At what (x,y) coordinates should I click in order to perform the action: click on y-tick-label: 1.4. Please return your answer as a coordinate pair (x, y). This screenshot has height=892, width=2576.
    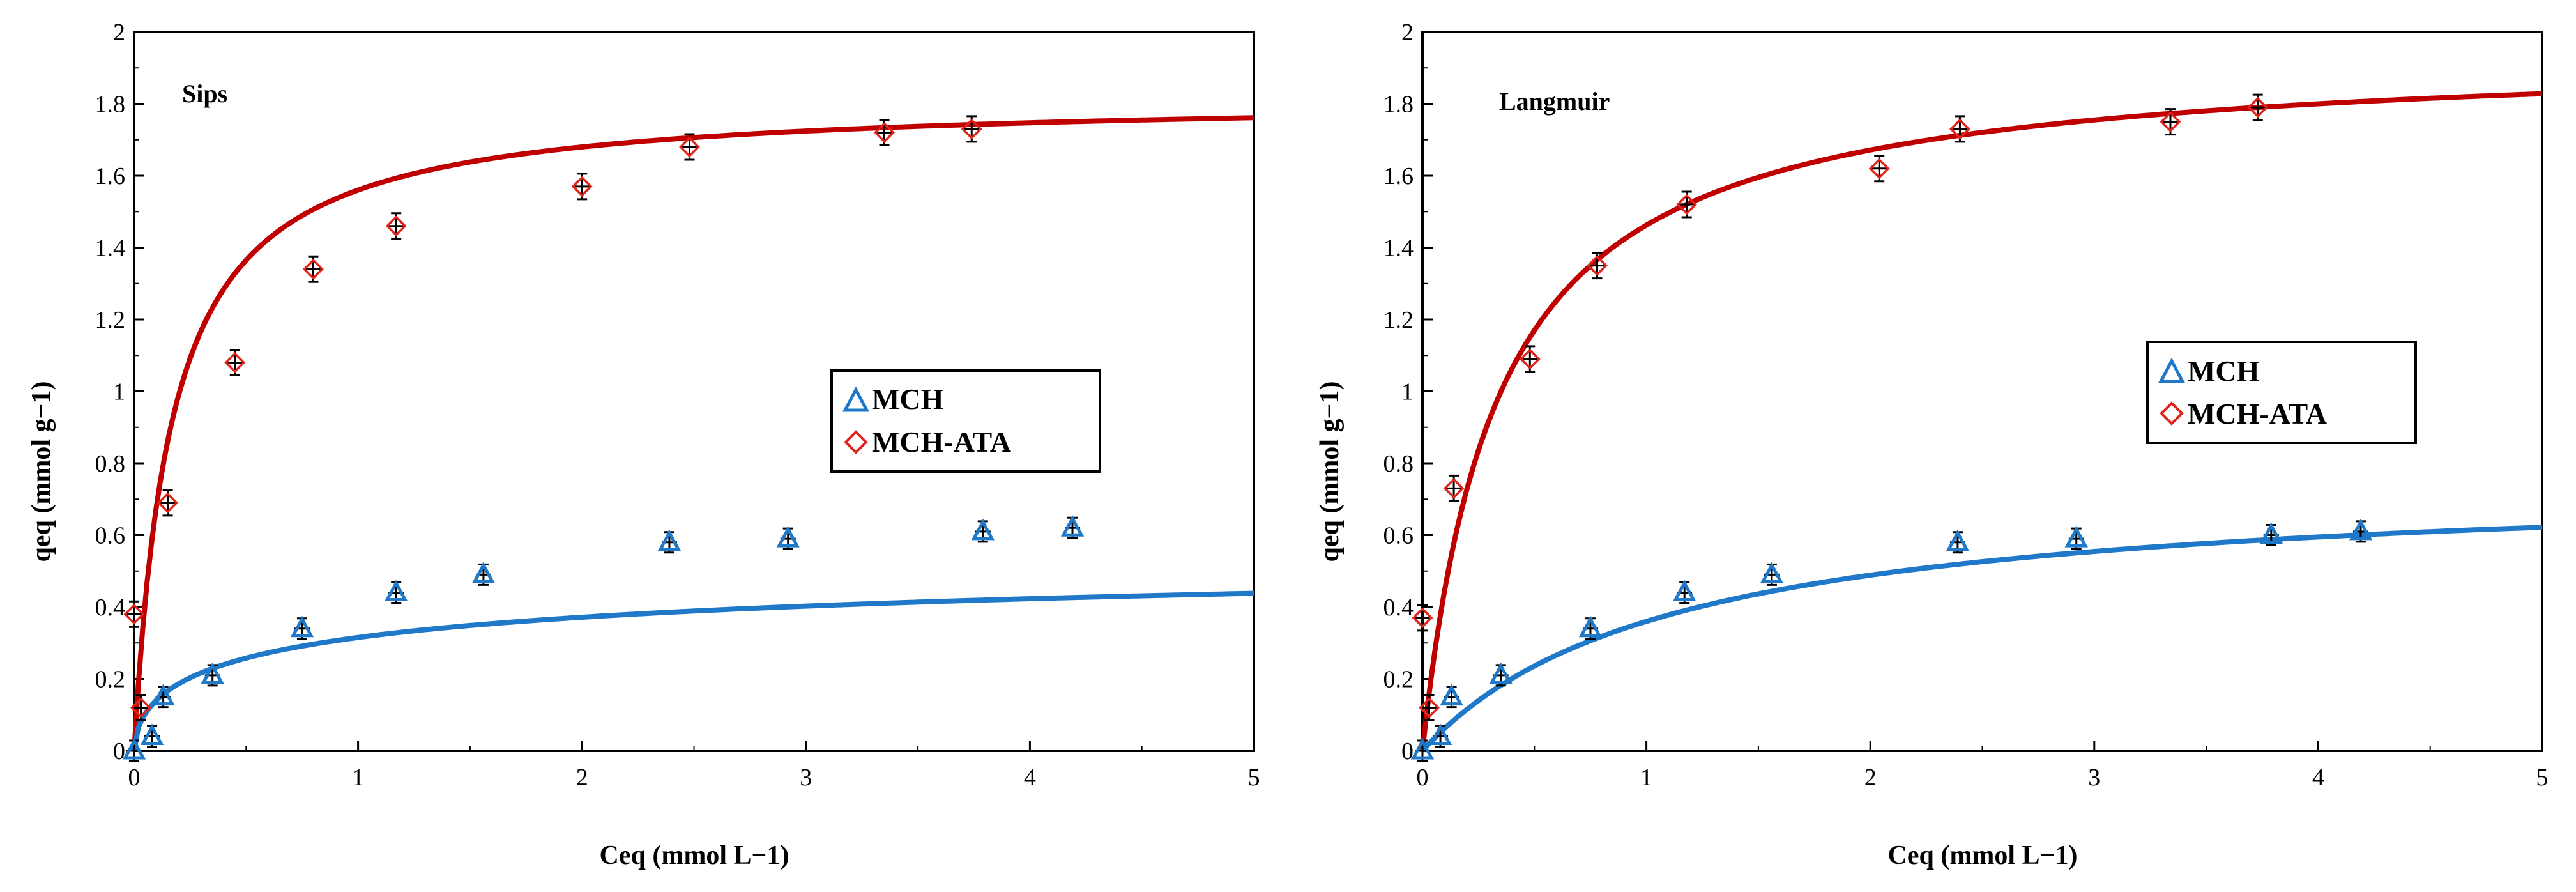
    Looking at the image, I should click on (110, 249).